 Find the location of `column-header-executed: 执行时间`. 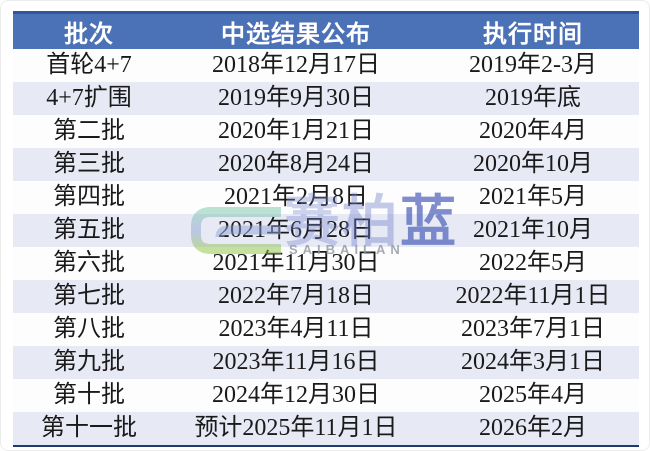

column-header-executed: 执行时间 is located at coordinates (533, 35).